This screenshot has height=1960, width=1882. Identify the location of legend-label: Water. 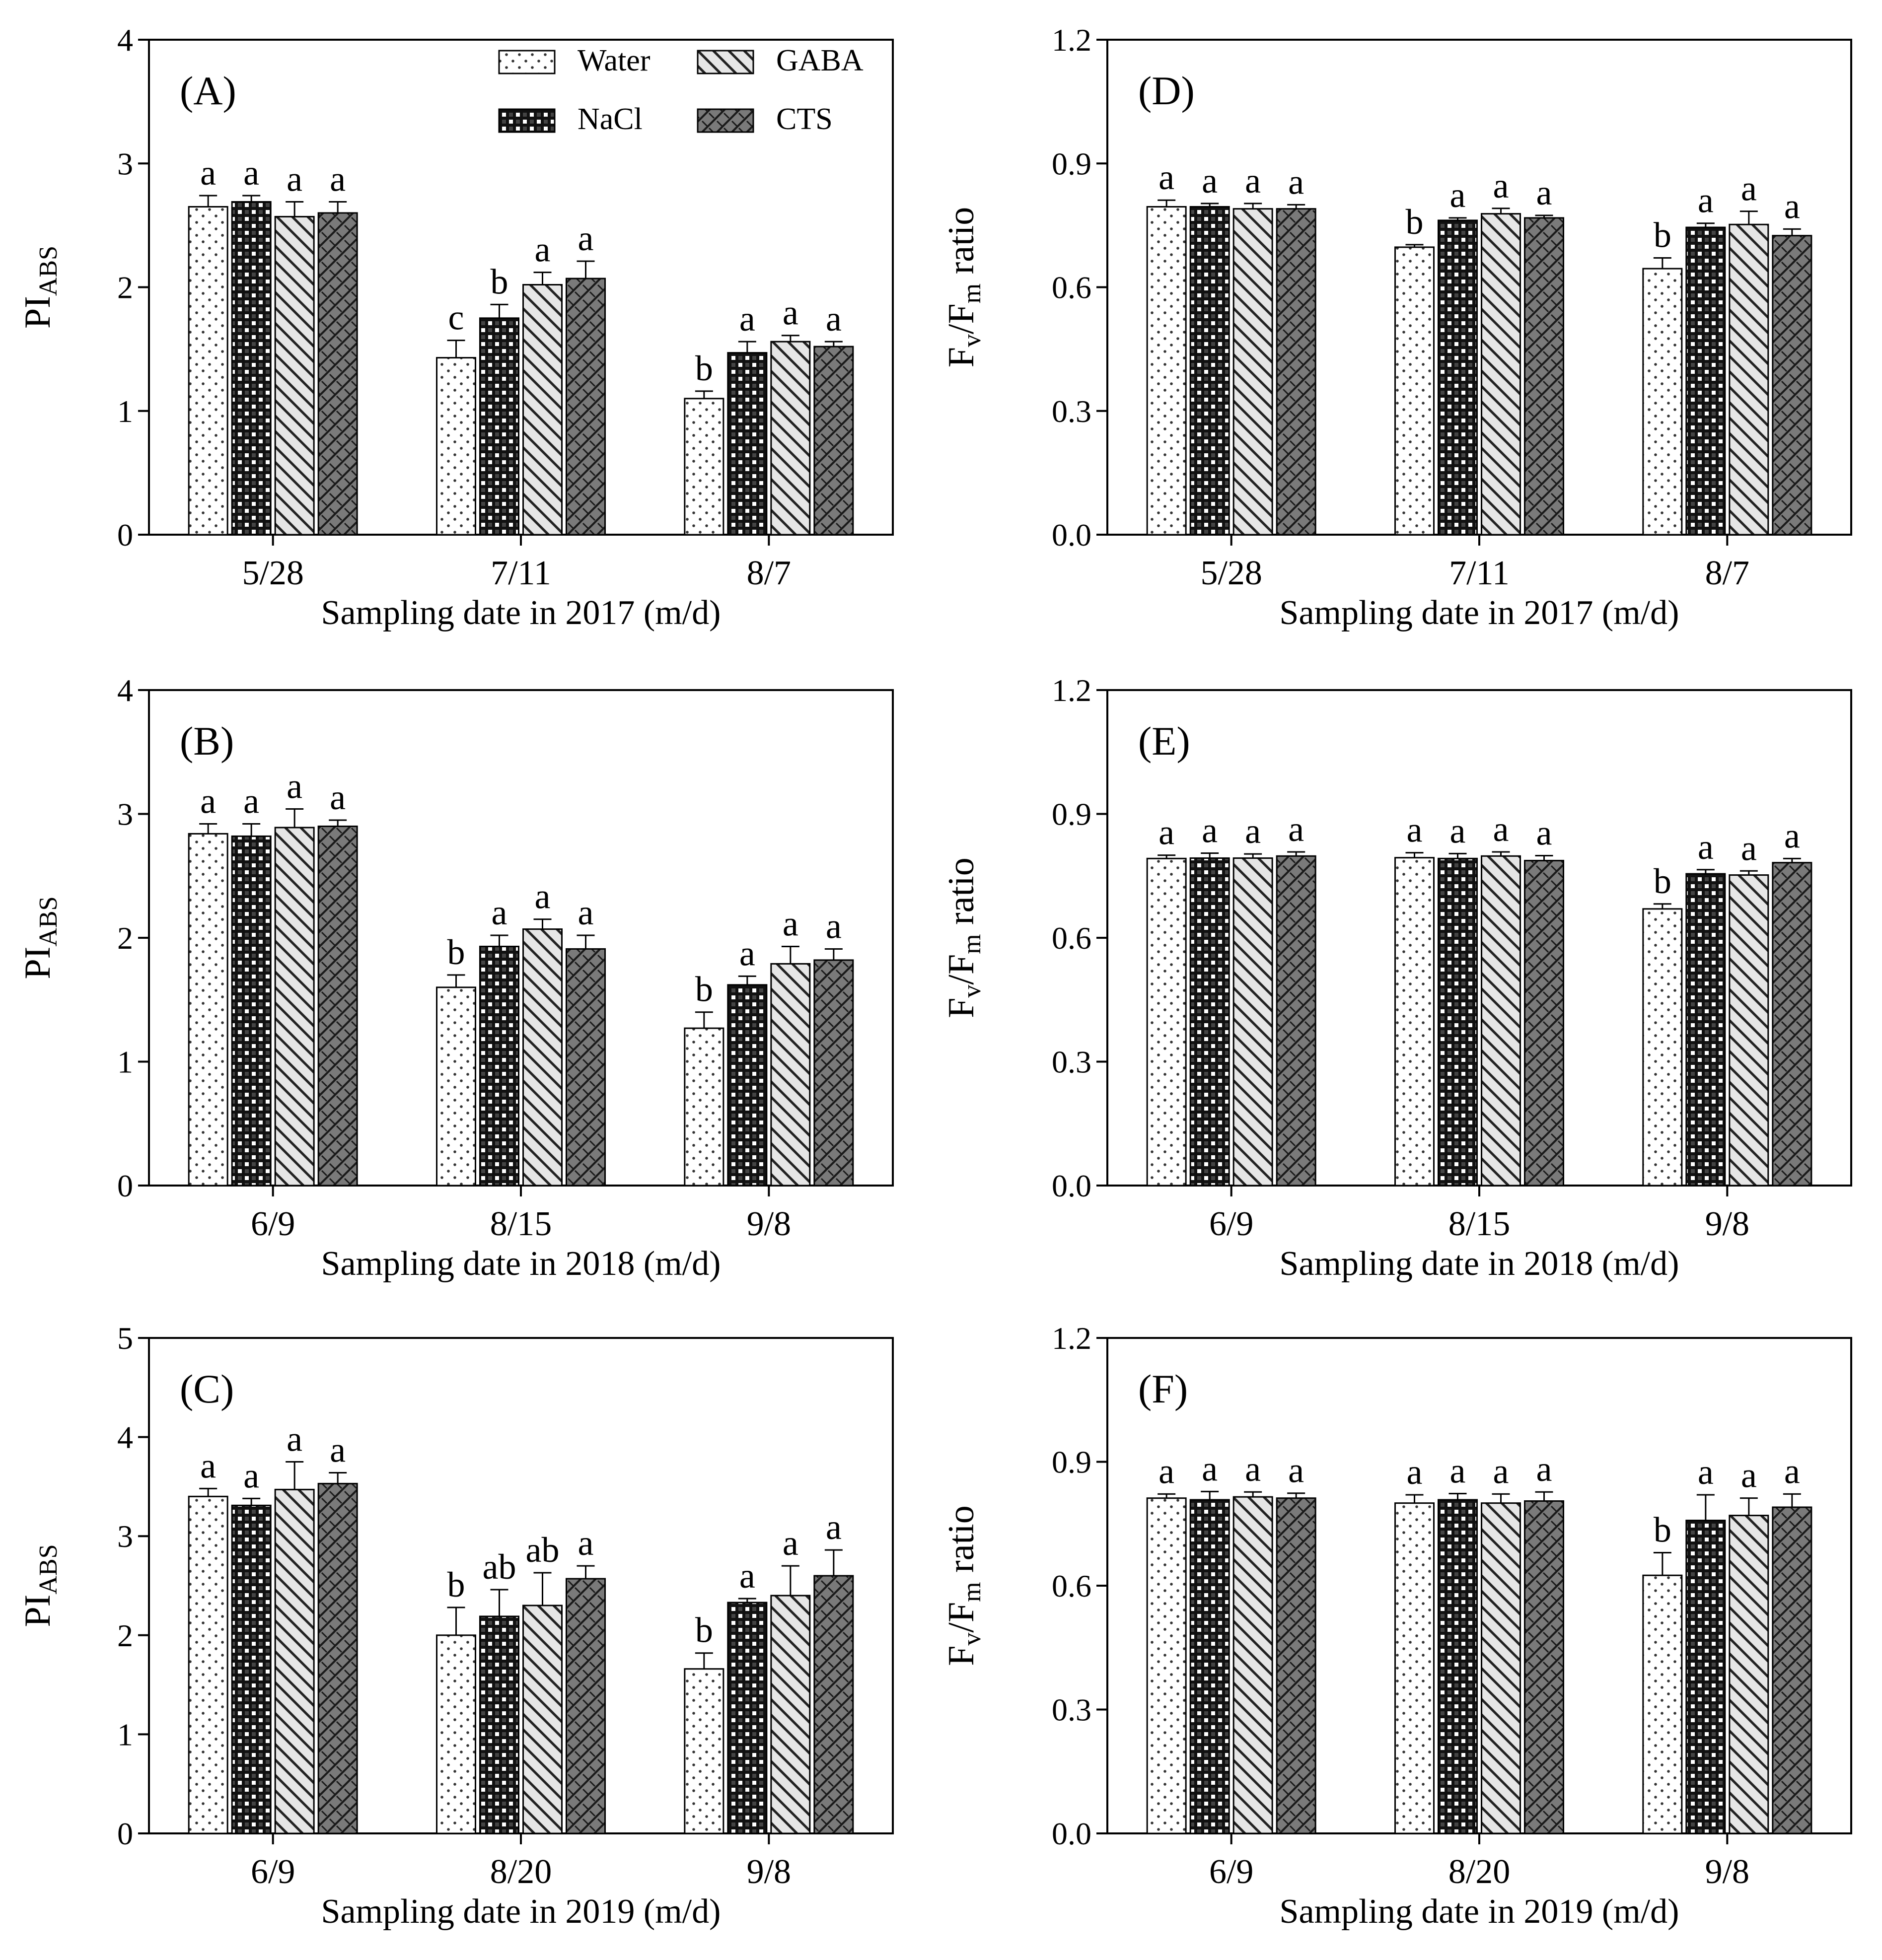
(615, 60).